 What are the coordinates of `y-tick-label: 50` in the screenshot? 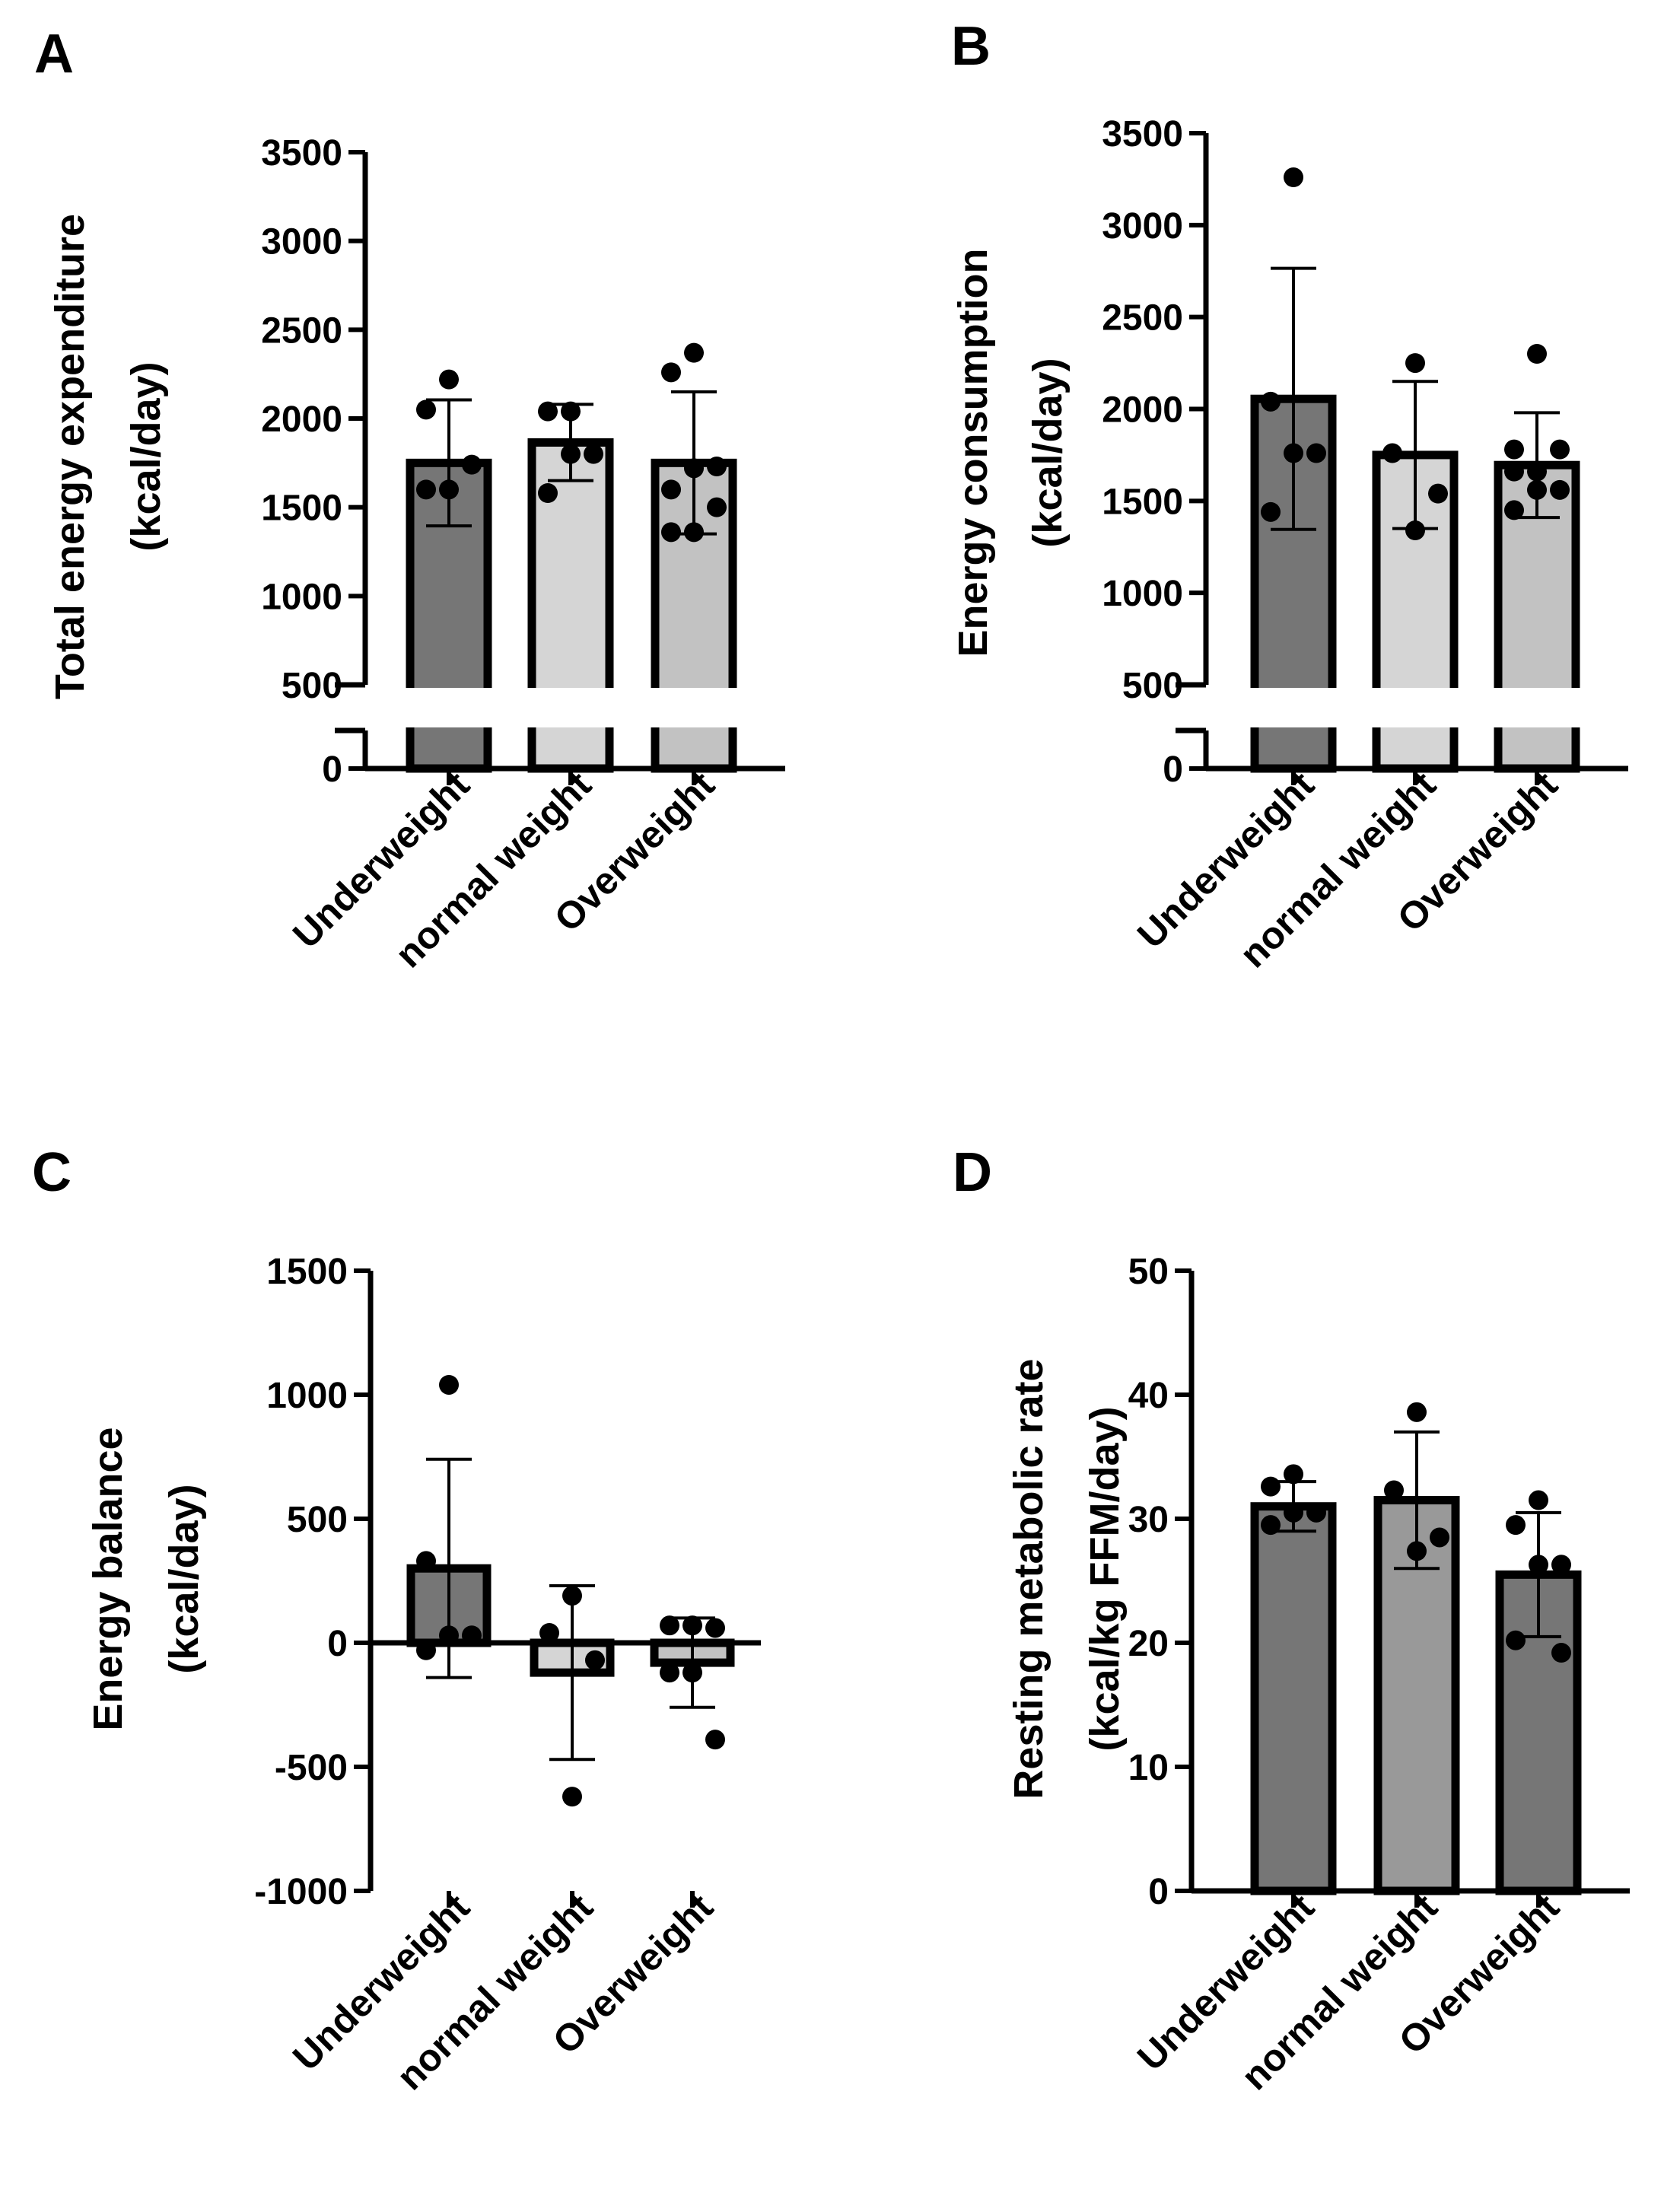 It's located at (1148, 1272).